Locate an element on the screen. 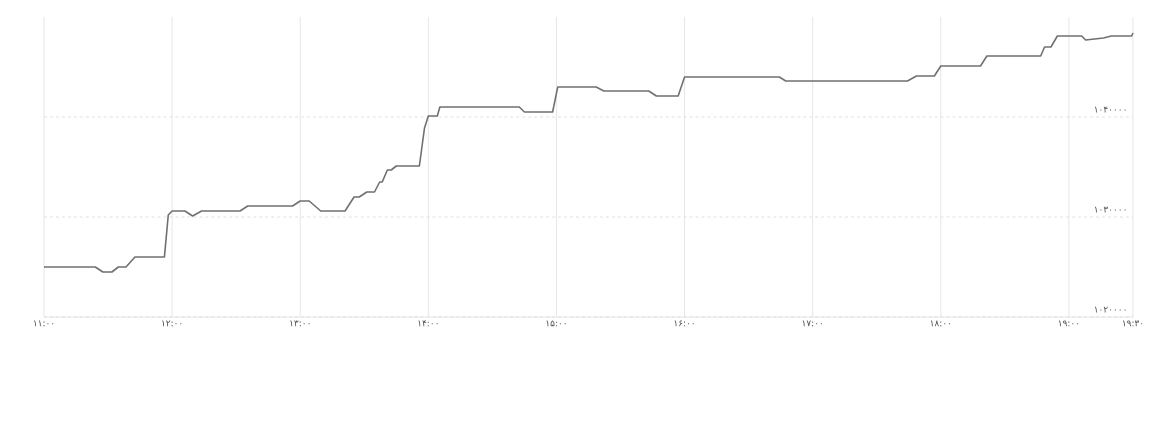 This screenshot has height=421, width=1162. x-tick-label: ۱۹:۳۰ is located at coordinates (1133, 323).